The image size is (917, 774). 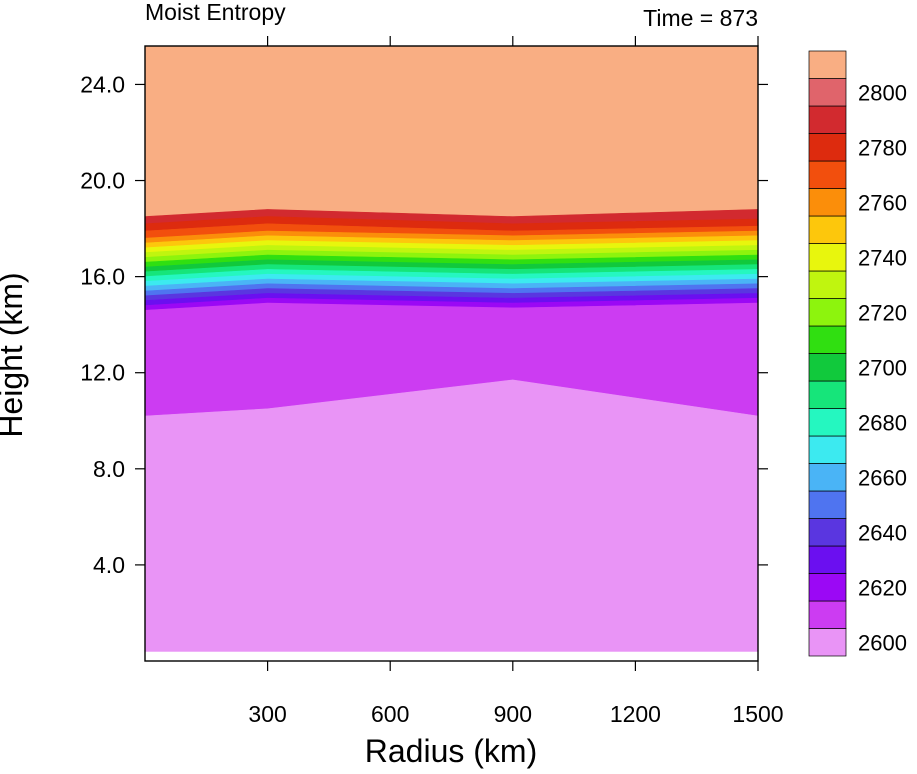 What do you see at coordinates (635, 714) in the screenshot?
I see `x-tick-label-3: 1200` at bounding box center [635, 714].